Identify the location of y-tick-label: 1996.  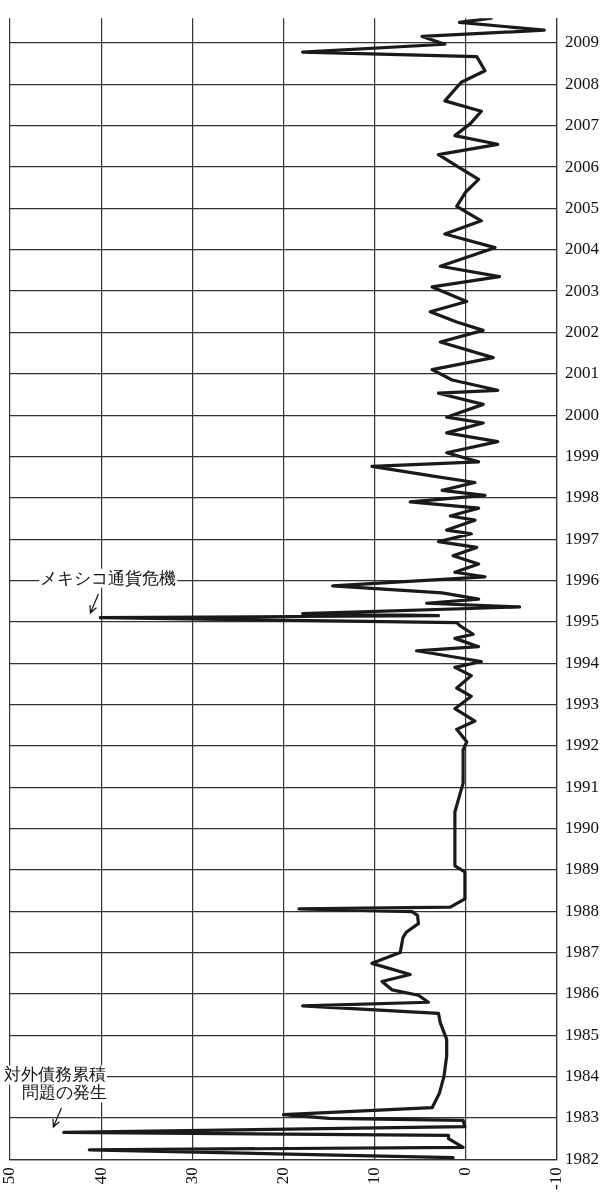
(582, 579).